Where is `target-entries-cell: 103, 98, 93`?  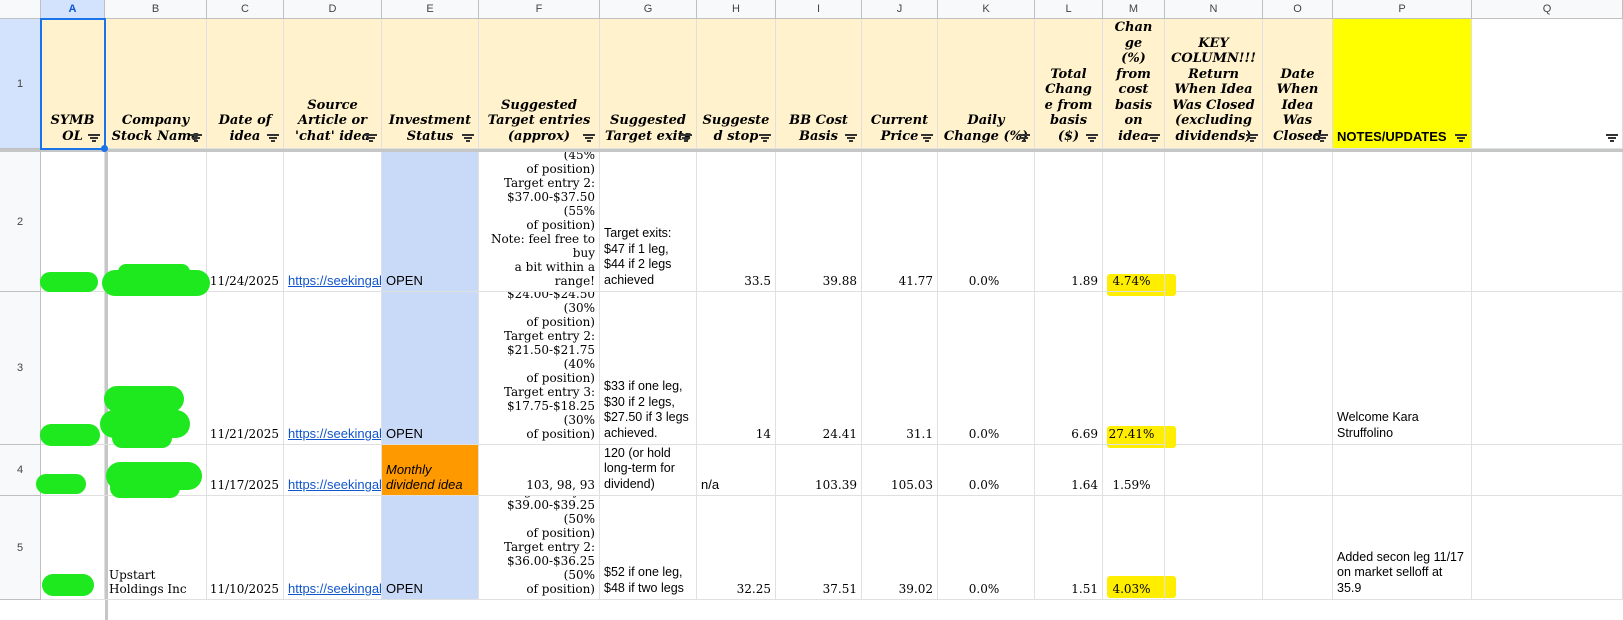
target-entries-cell: 103, 98, 93 is located at coordinates (539, 470).